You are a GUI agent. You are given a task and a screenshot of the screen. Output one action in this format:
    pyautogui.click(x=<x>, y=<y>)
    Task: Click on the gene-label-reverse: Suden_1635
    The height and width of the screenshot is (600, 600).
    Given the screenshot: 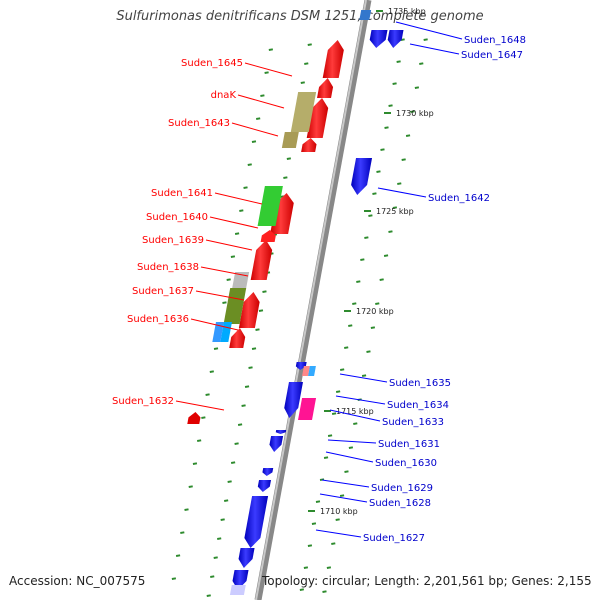 What is the action you would take?
    pyautogui.click(x=420, y=383)
    